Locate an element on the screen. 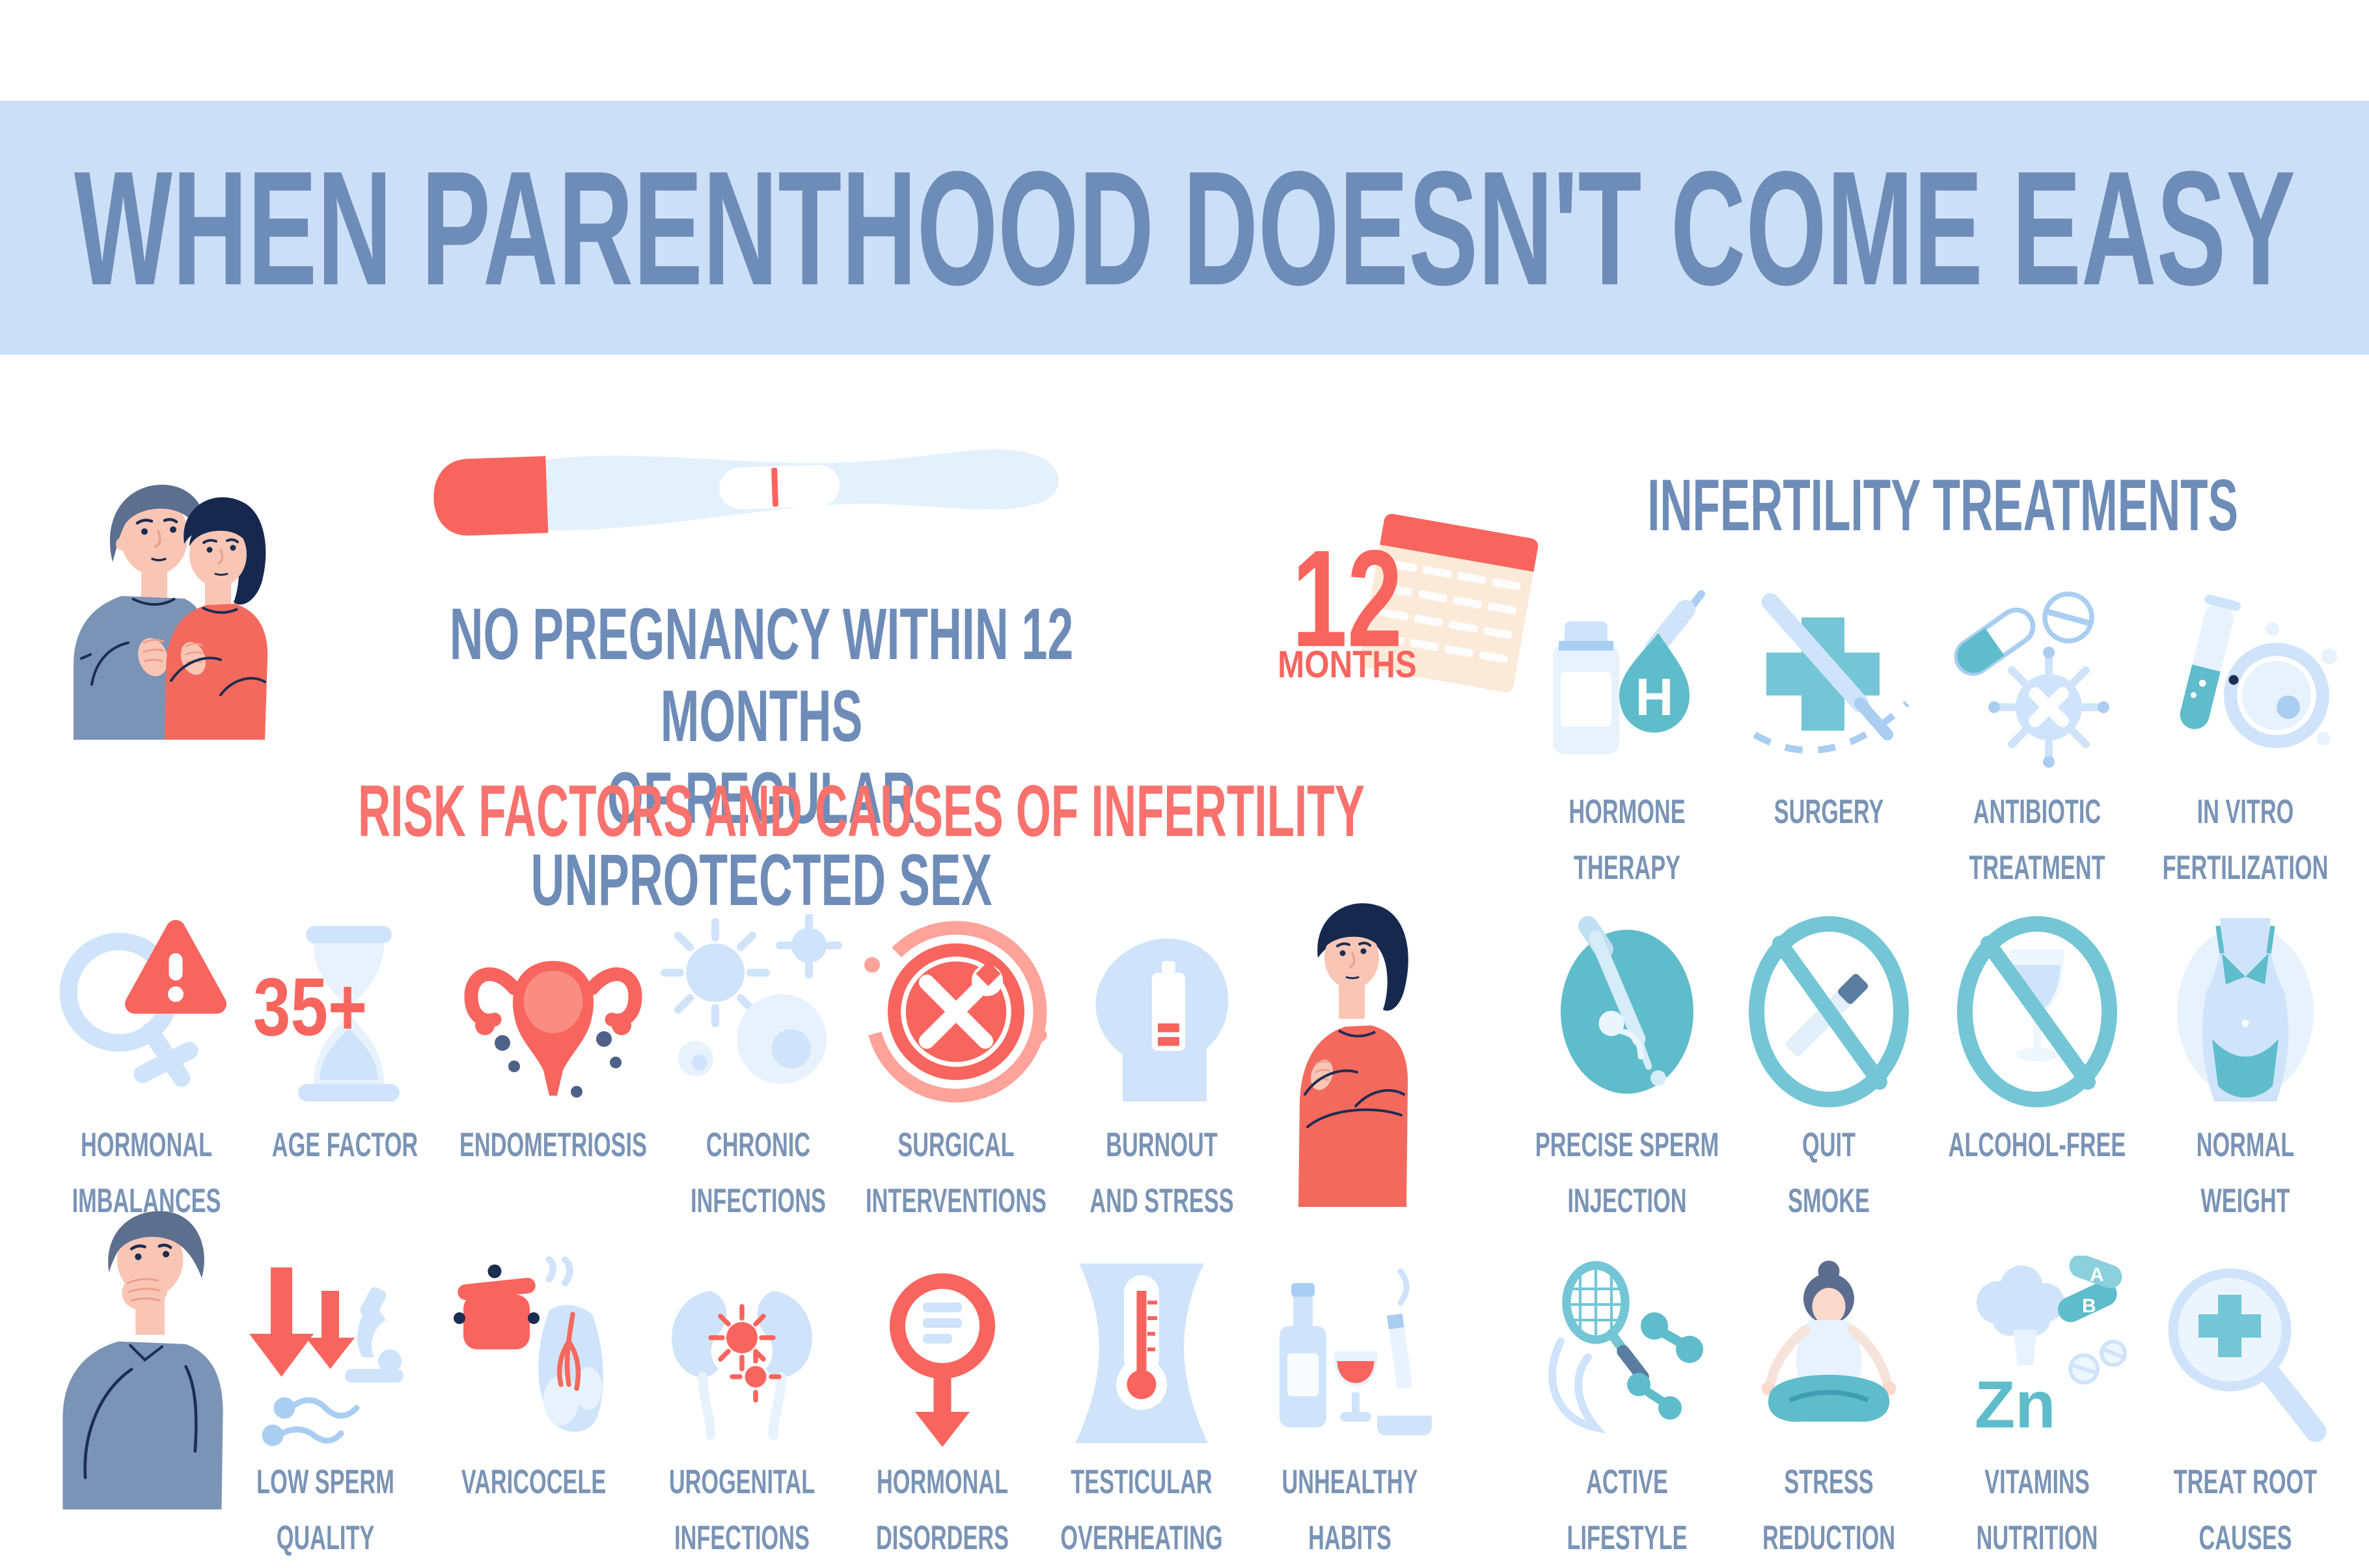 This screenshot has width=2369, height=1568. risk-label-burnout-stress: BURNOUT AND STRESS is located at coordinates (1162, 1173).